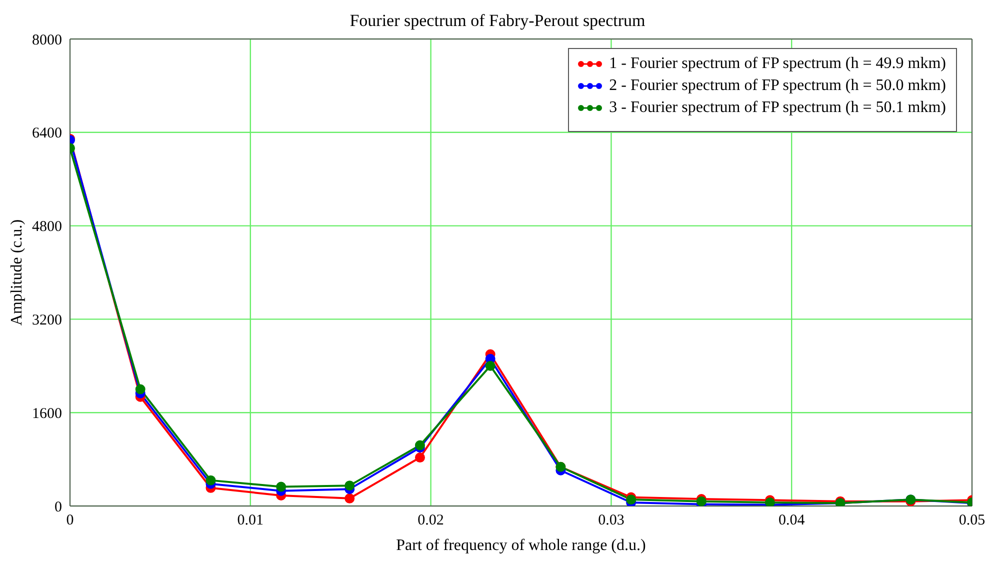  What do you see at coordinates (47, 227) in the screenshot?
I see `y-tick-label: 4800` at bounding box center [47, 227].